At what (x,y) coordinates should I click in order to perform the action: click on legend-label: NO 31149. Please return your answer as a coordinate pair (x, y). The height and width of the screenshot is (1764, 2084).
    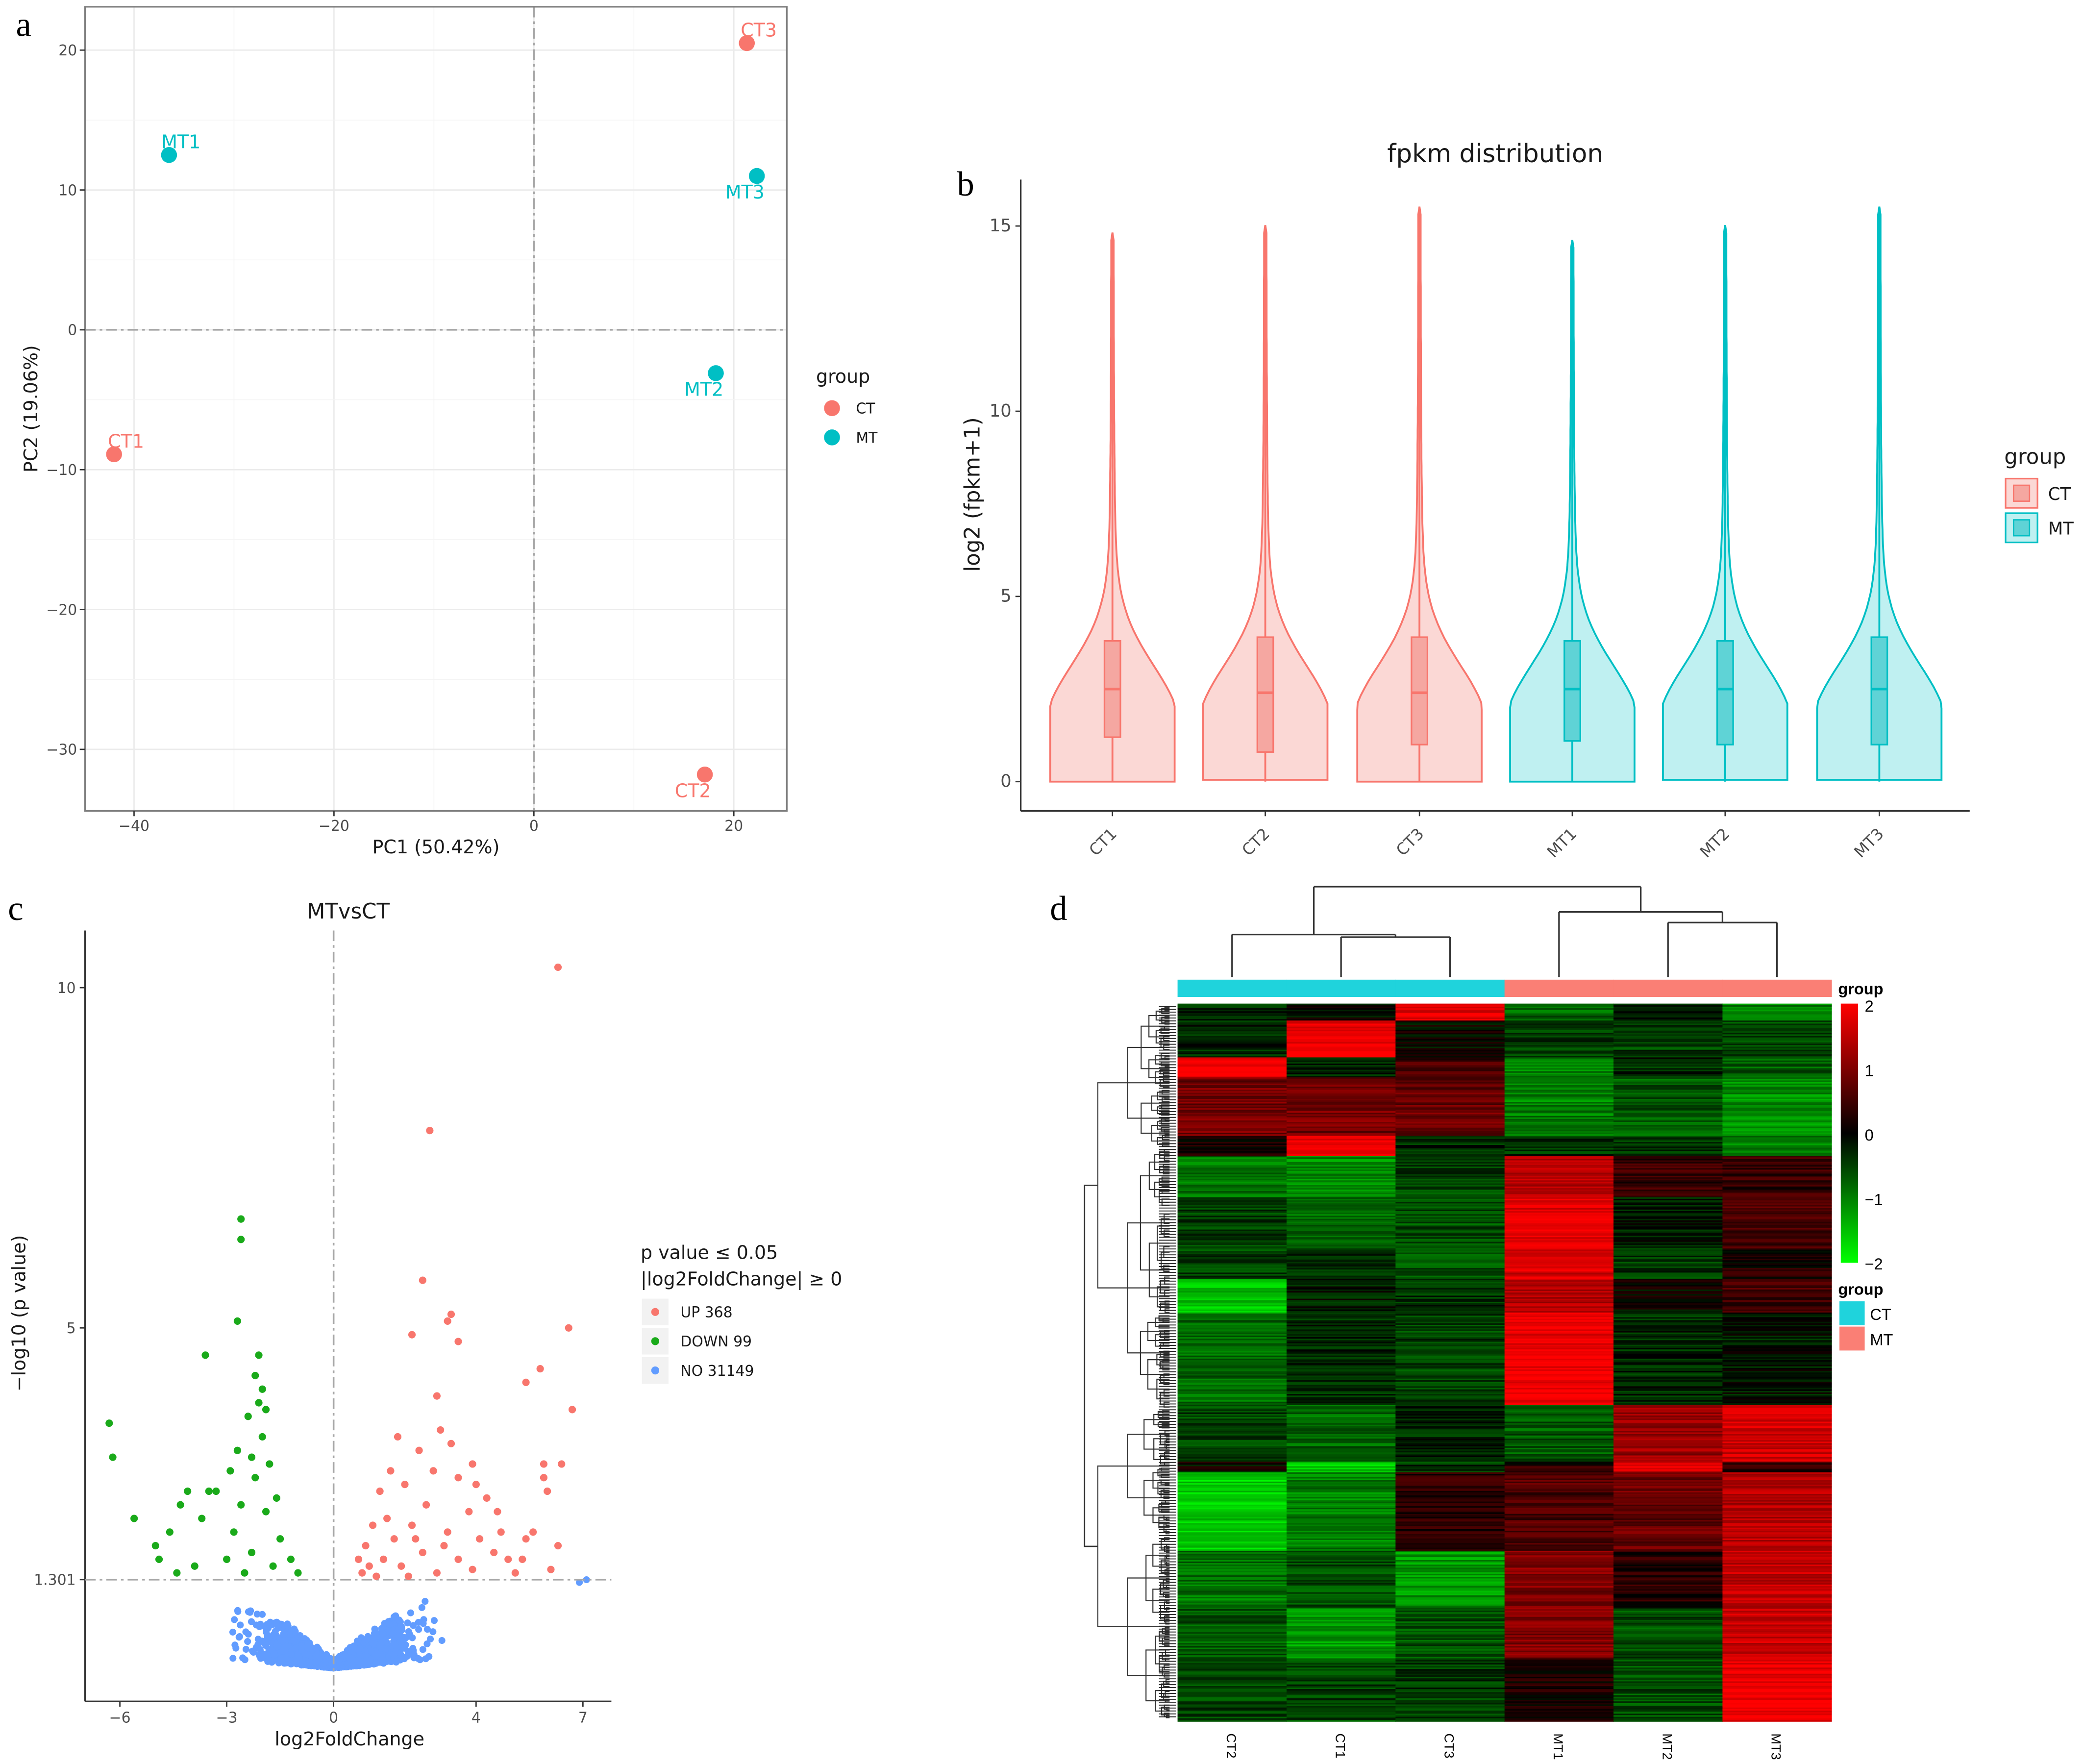
    Looking at the image, I should click on (717, 1372).